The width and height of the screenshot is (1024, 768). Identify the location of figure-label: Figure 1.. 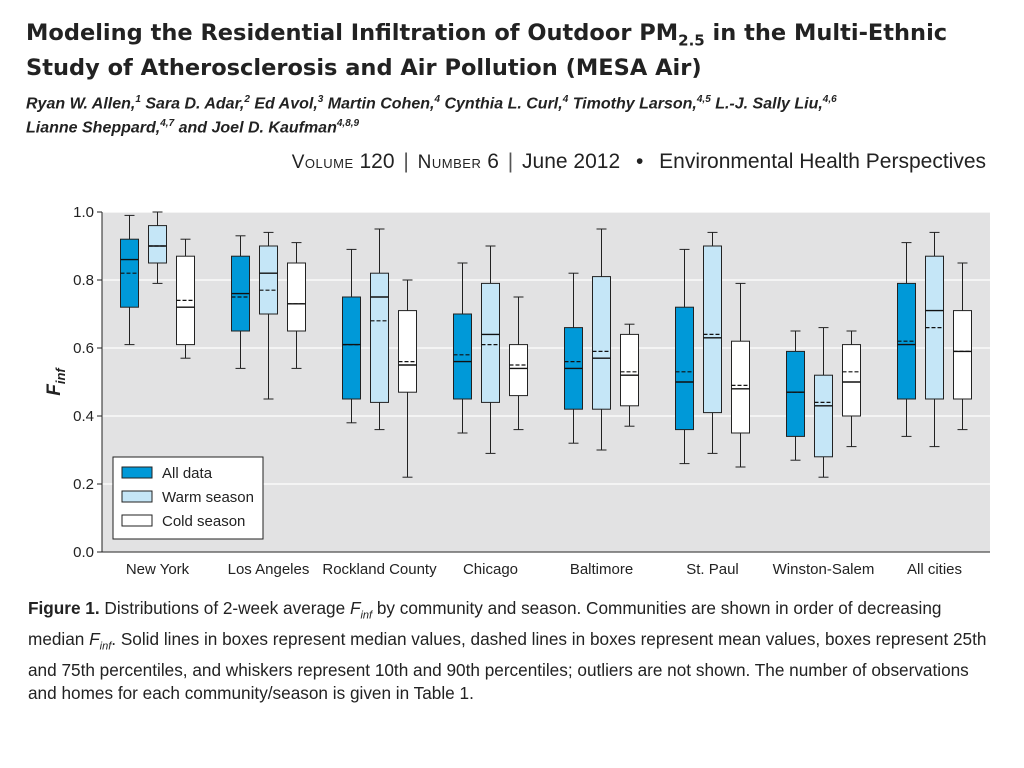
(64, 608).